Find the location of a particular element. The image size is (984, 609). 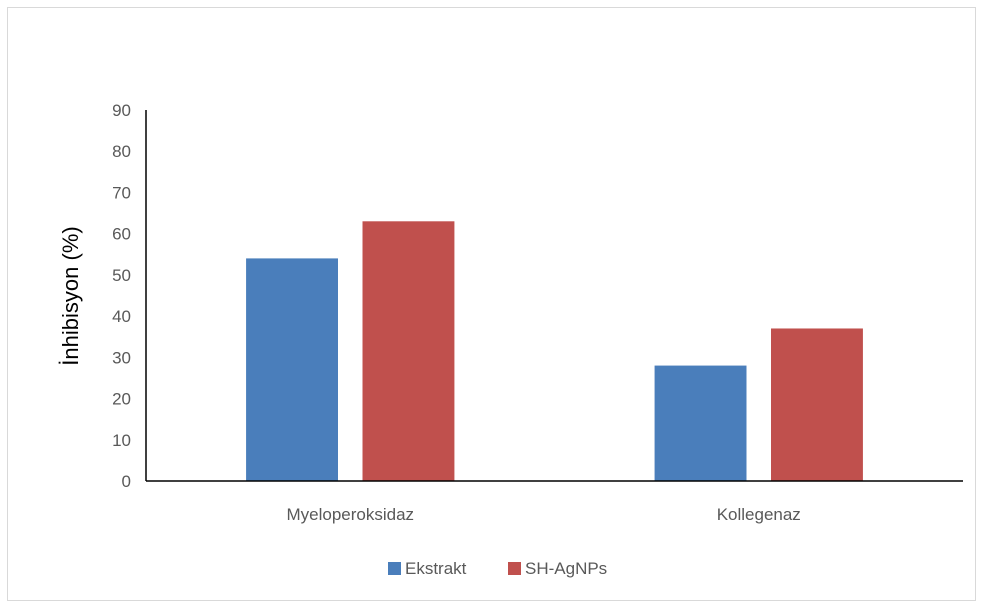

y-tick-labels: 0 10 20 30 40 50 60 70 80 90 is located at coordinates (121, 296).